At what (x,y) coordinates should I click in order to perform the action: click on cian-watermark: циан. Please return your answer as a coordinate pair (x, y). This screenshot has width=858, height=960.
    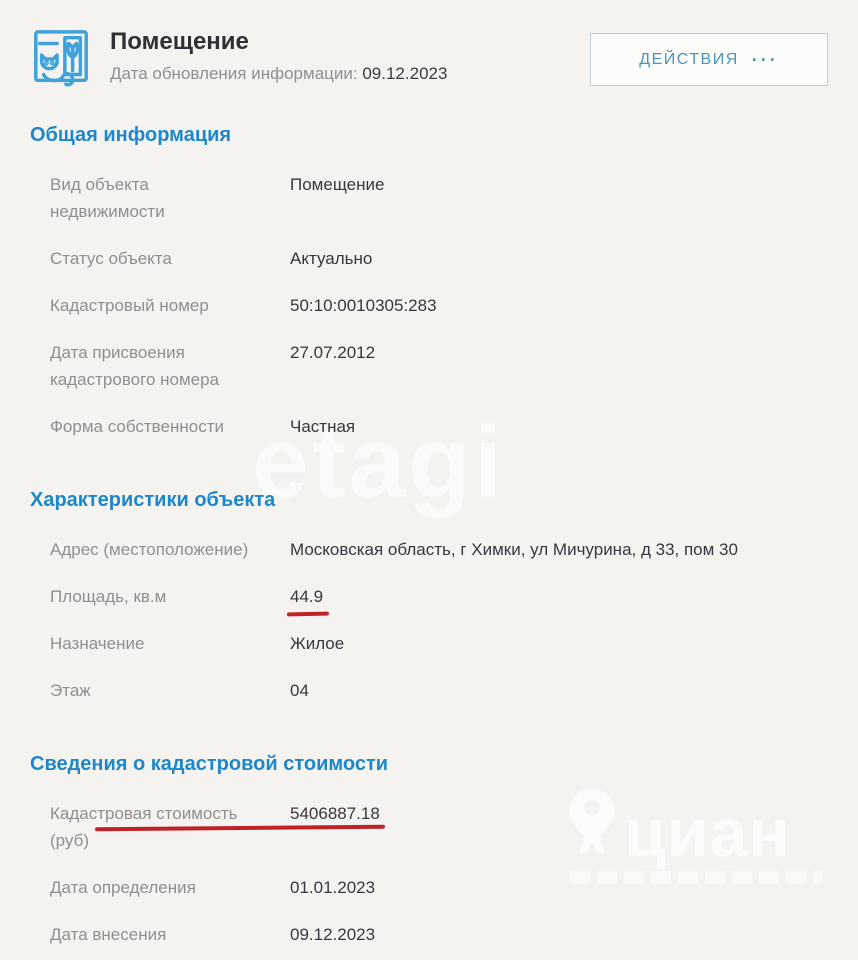
    Looking at the image, I should click on (694, 835).